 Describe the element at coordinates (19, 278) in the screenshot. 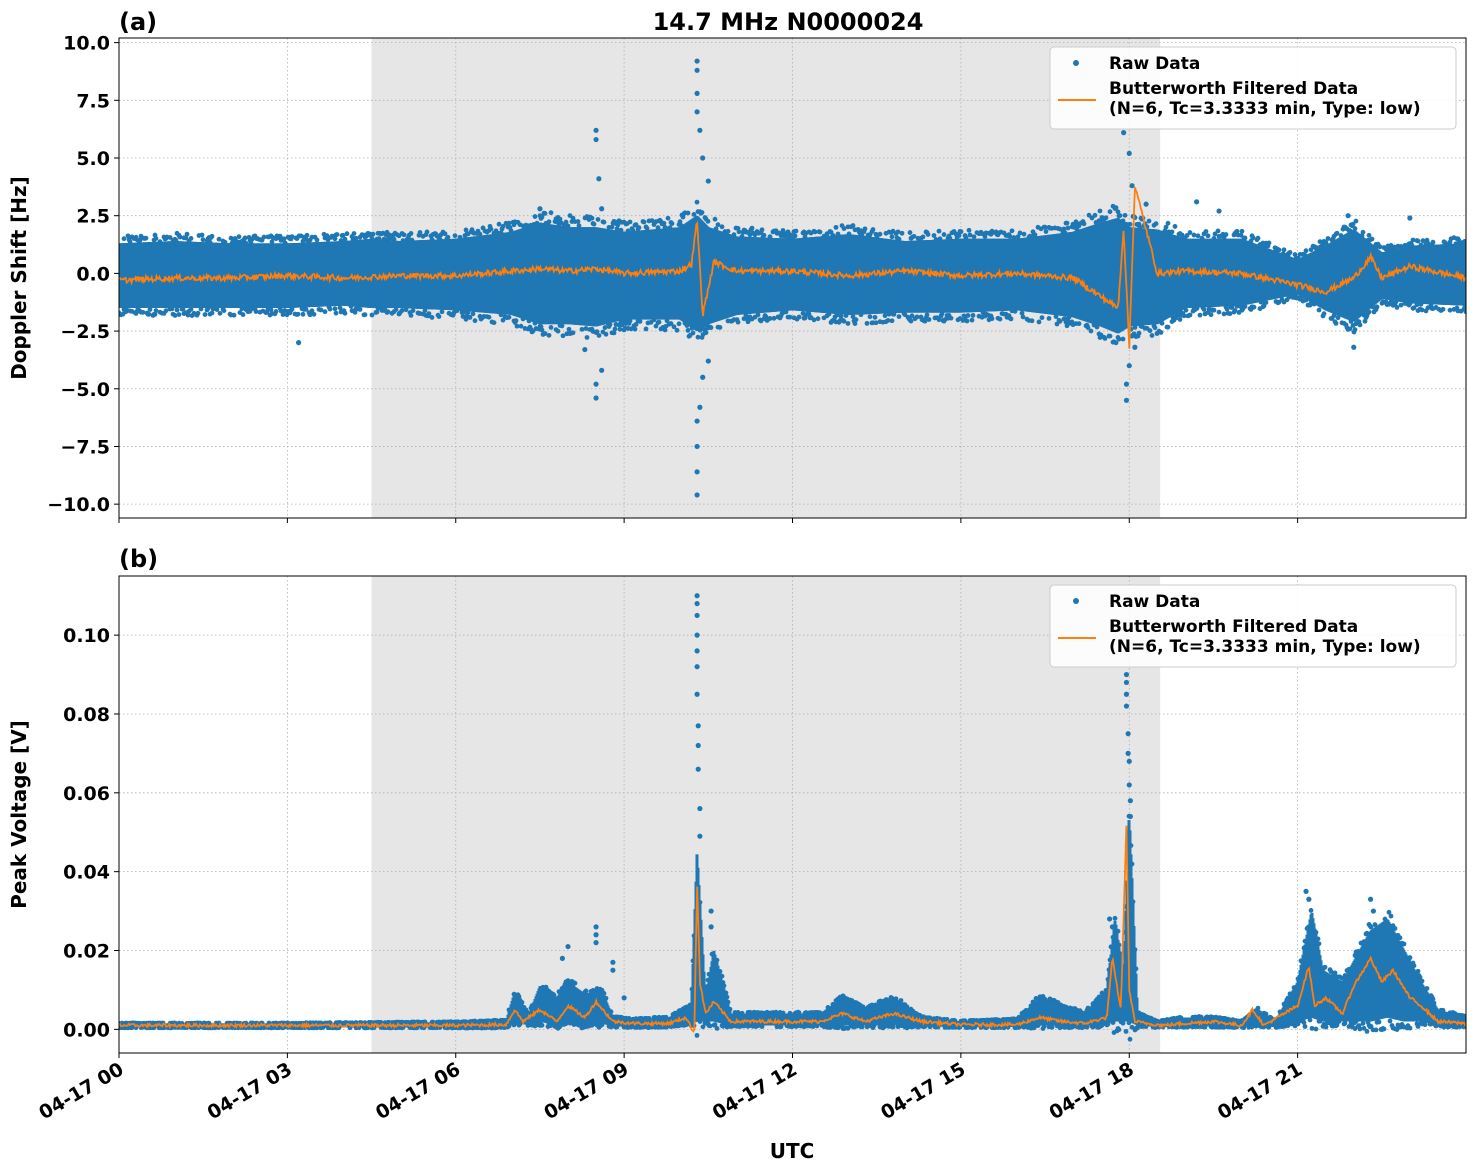

I see `y-axis-label: Doppler Shift [Hz]` at that location.